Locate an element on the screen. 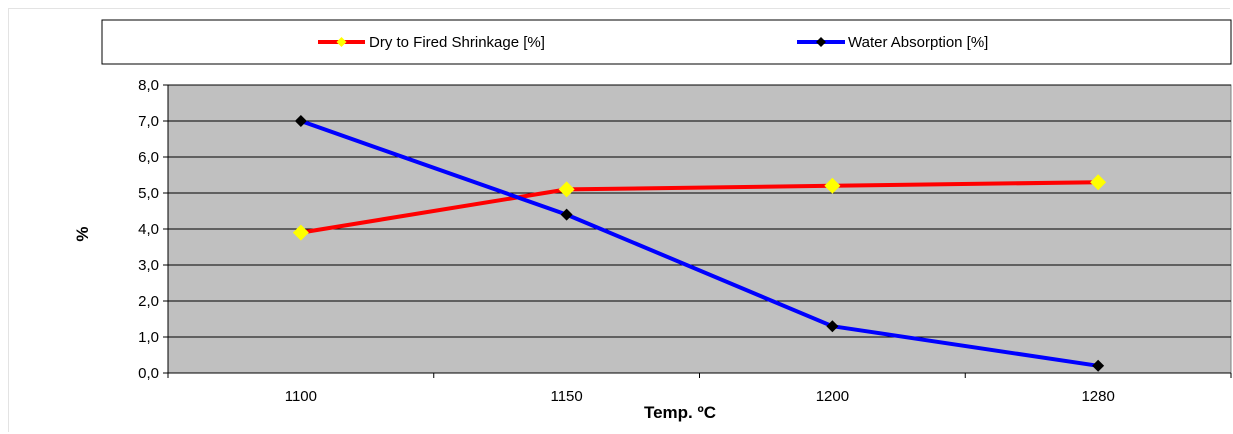  x-axis: 1100 1150 1200 1280 is located at coordinates (699, 388).